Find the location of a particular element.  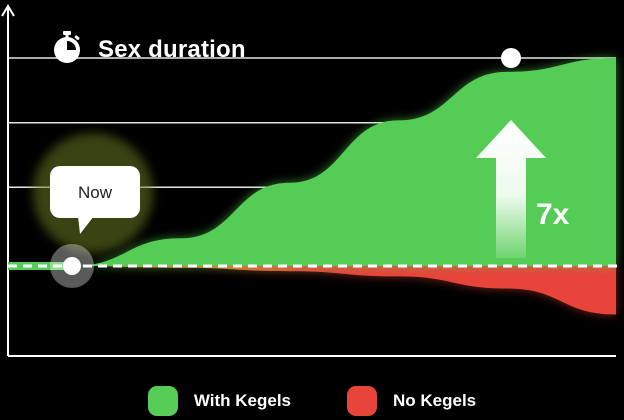

start-marker-dot is located at coordinates (72, 266).